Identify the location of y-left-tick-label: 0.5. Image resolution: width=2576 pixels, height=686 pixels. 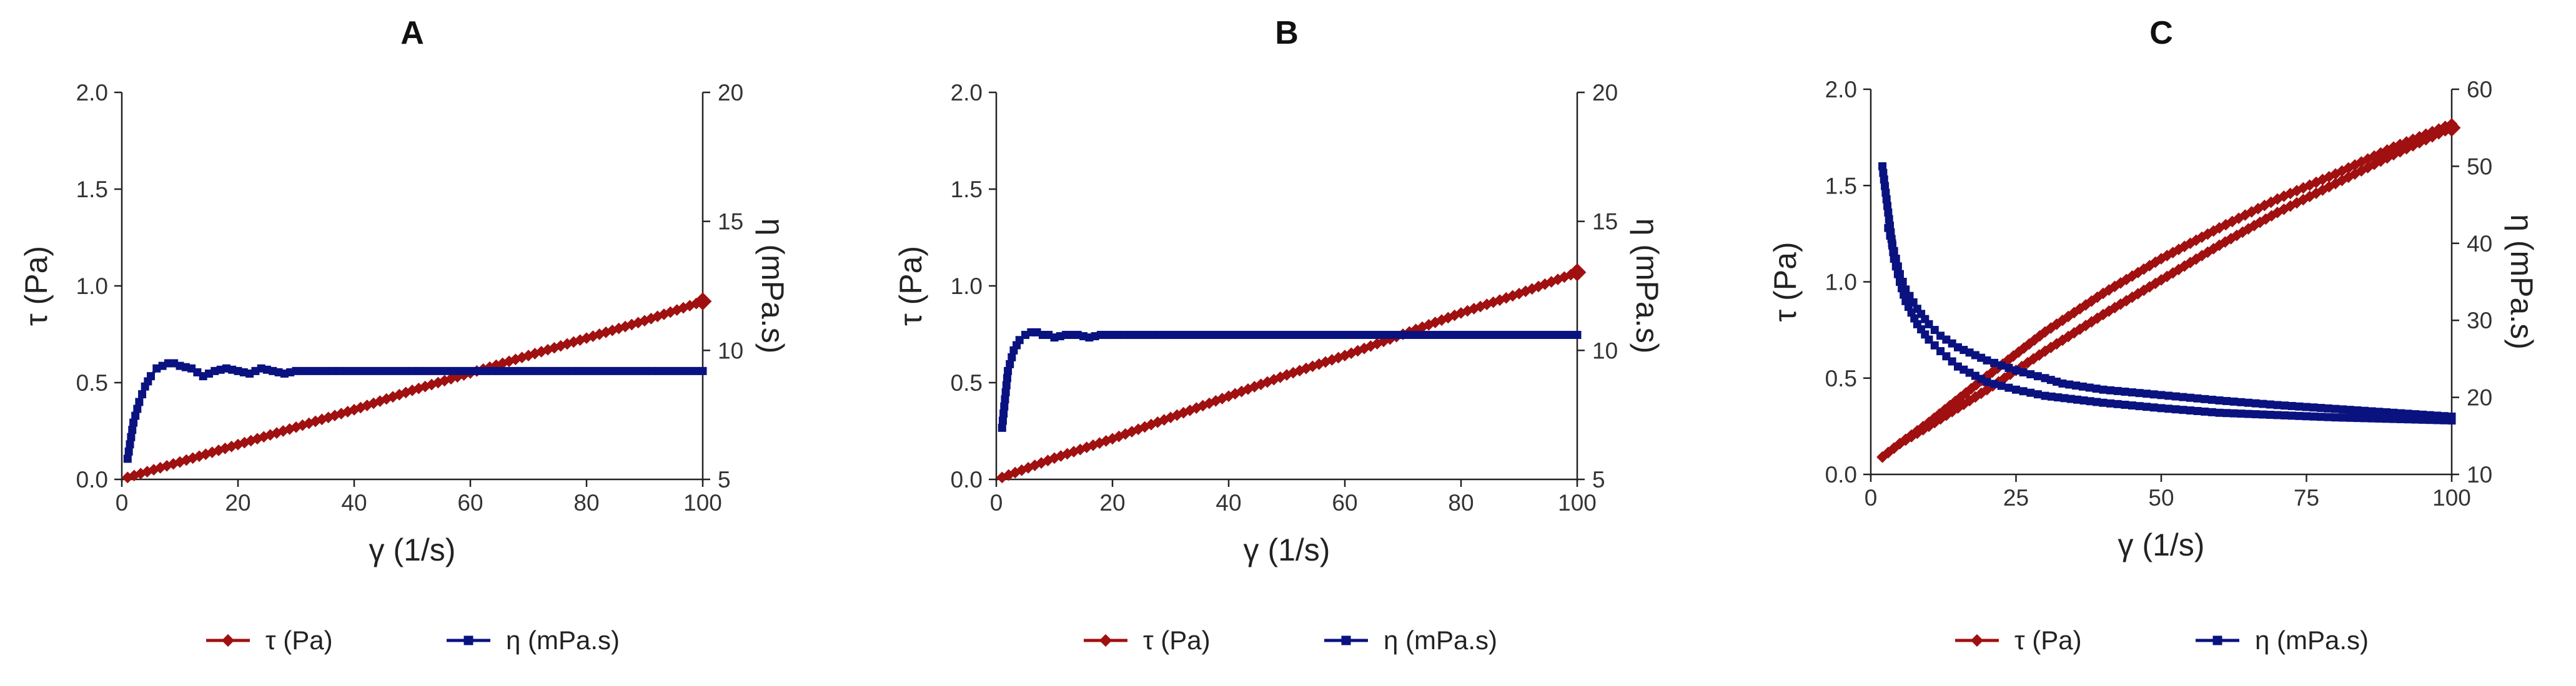
(1841, 378).